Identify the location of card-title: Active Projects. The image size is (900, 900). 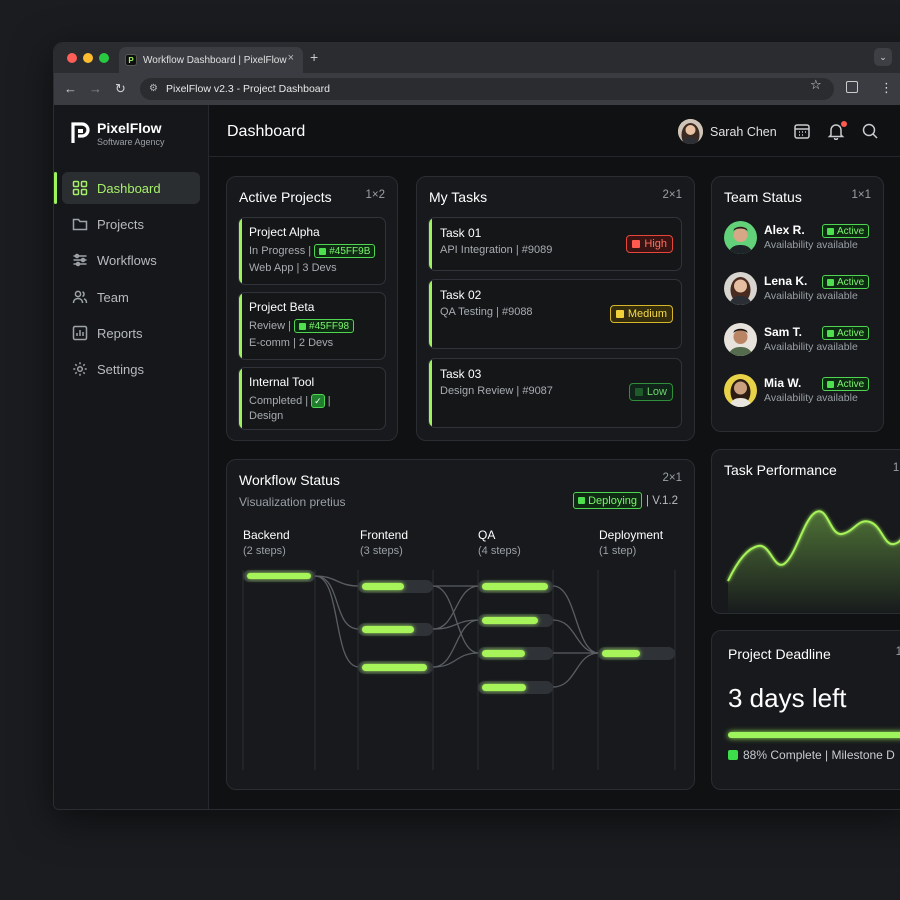
(285, 197).